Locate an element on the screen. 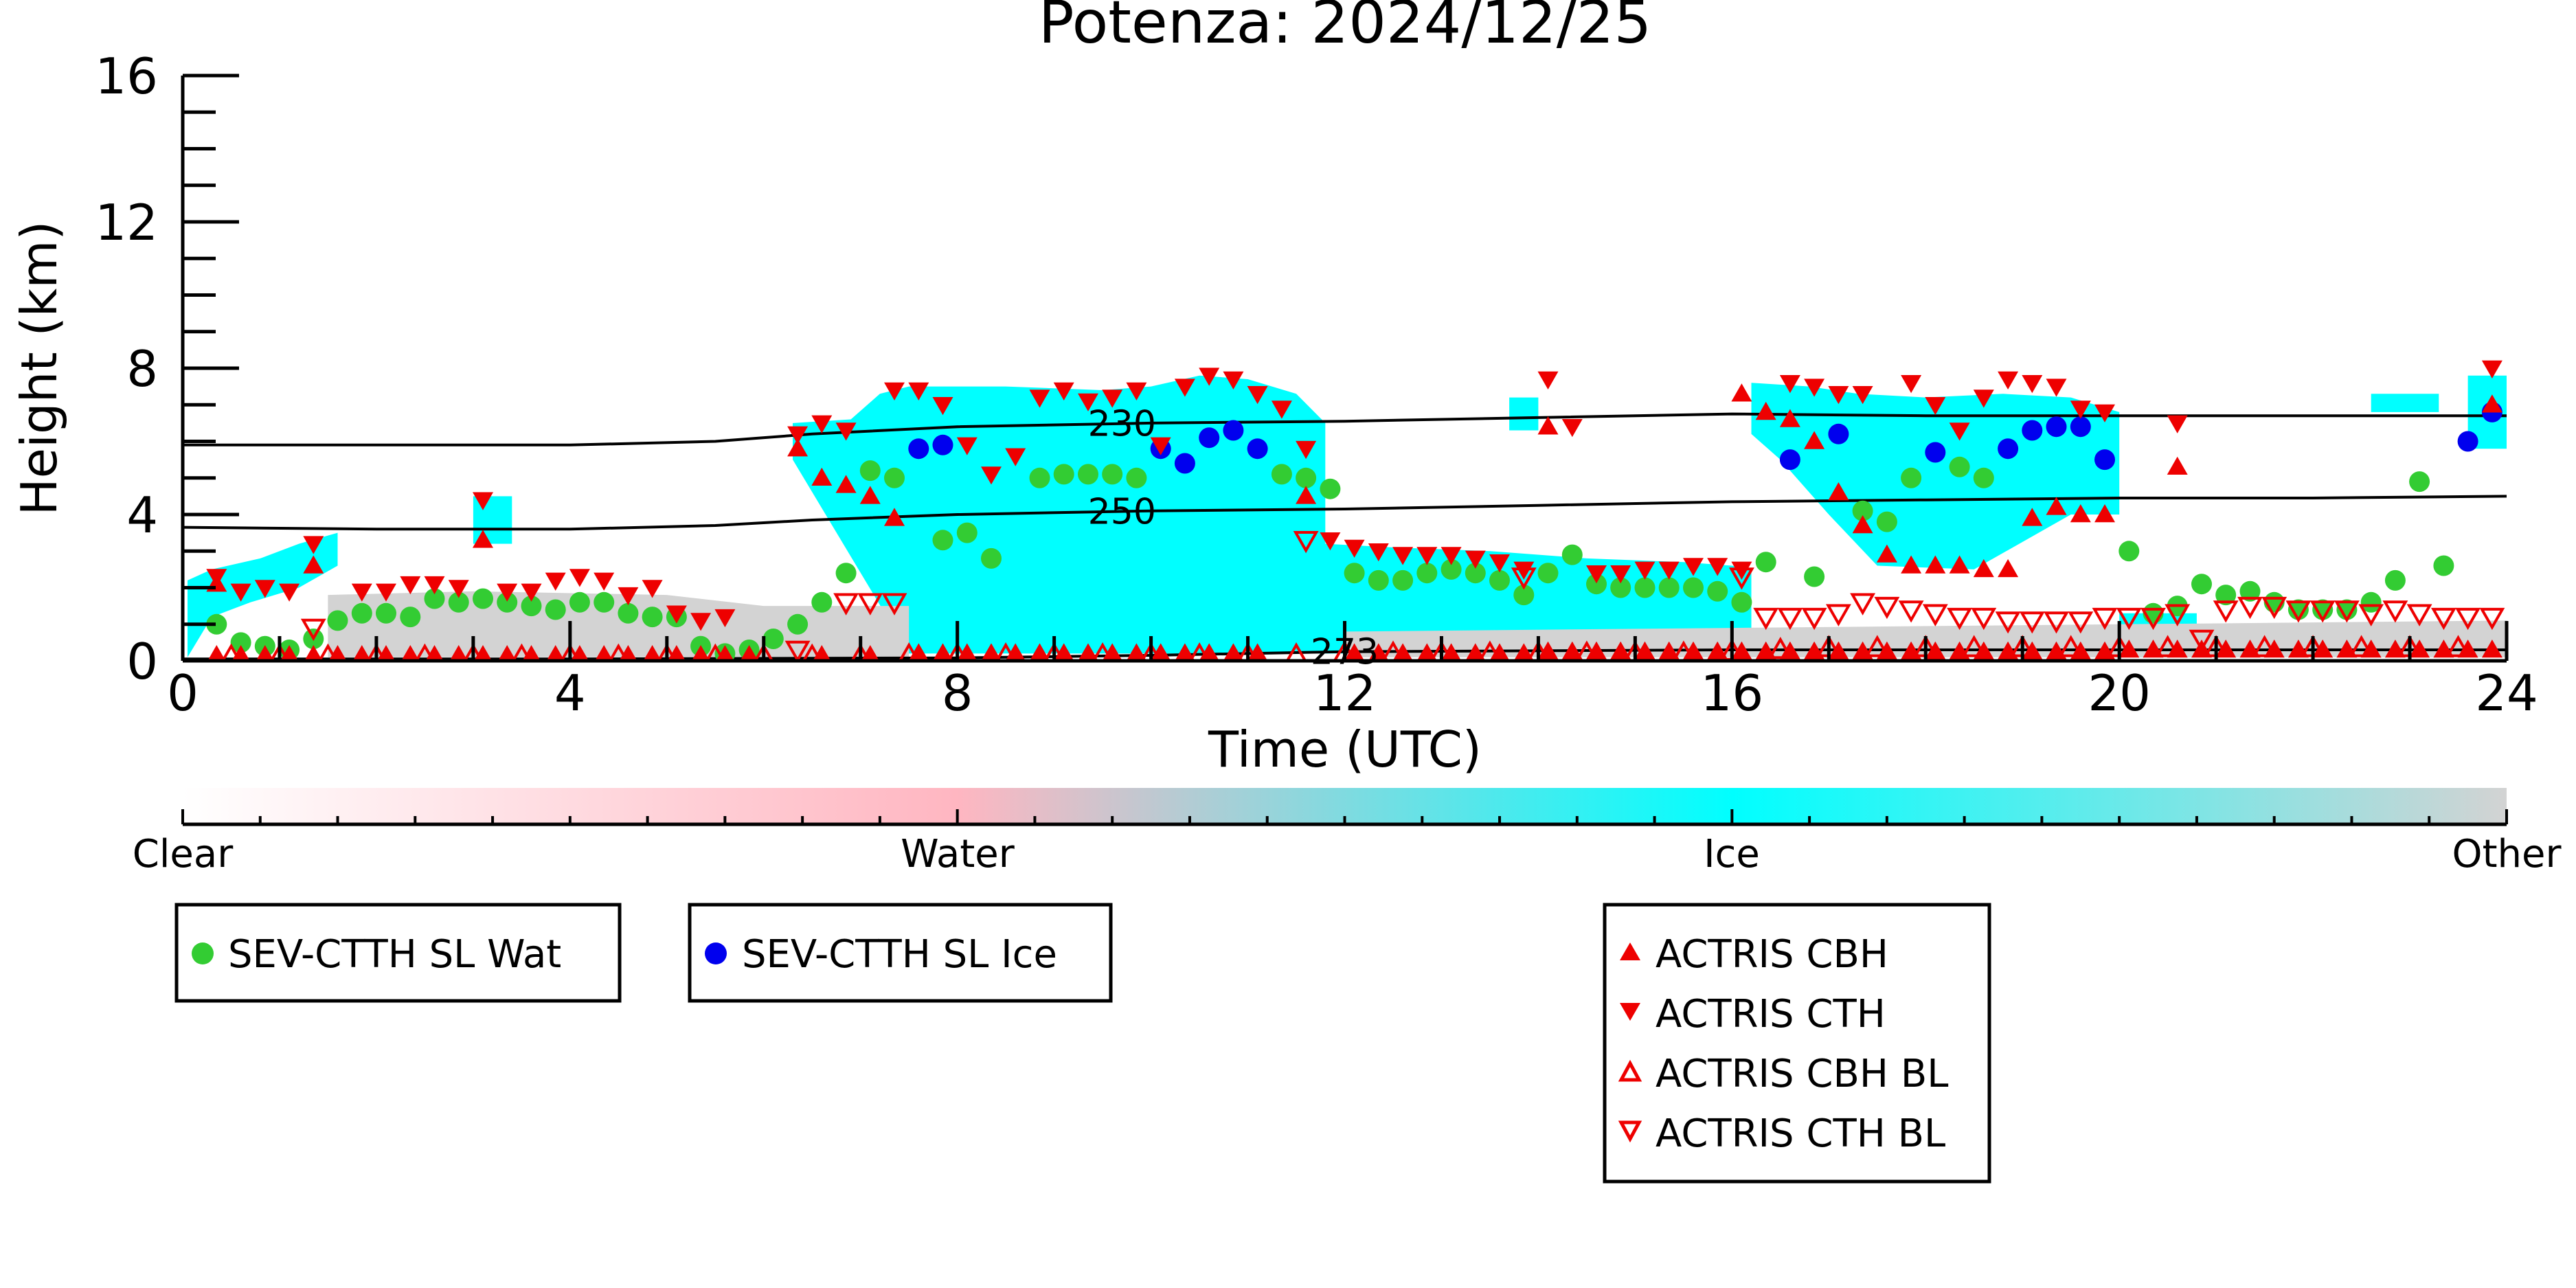  legend-box is located at coordinates (1797, 1043).